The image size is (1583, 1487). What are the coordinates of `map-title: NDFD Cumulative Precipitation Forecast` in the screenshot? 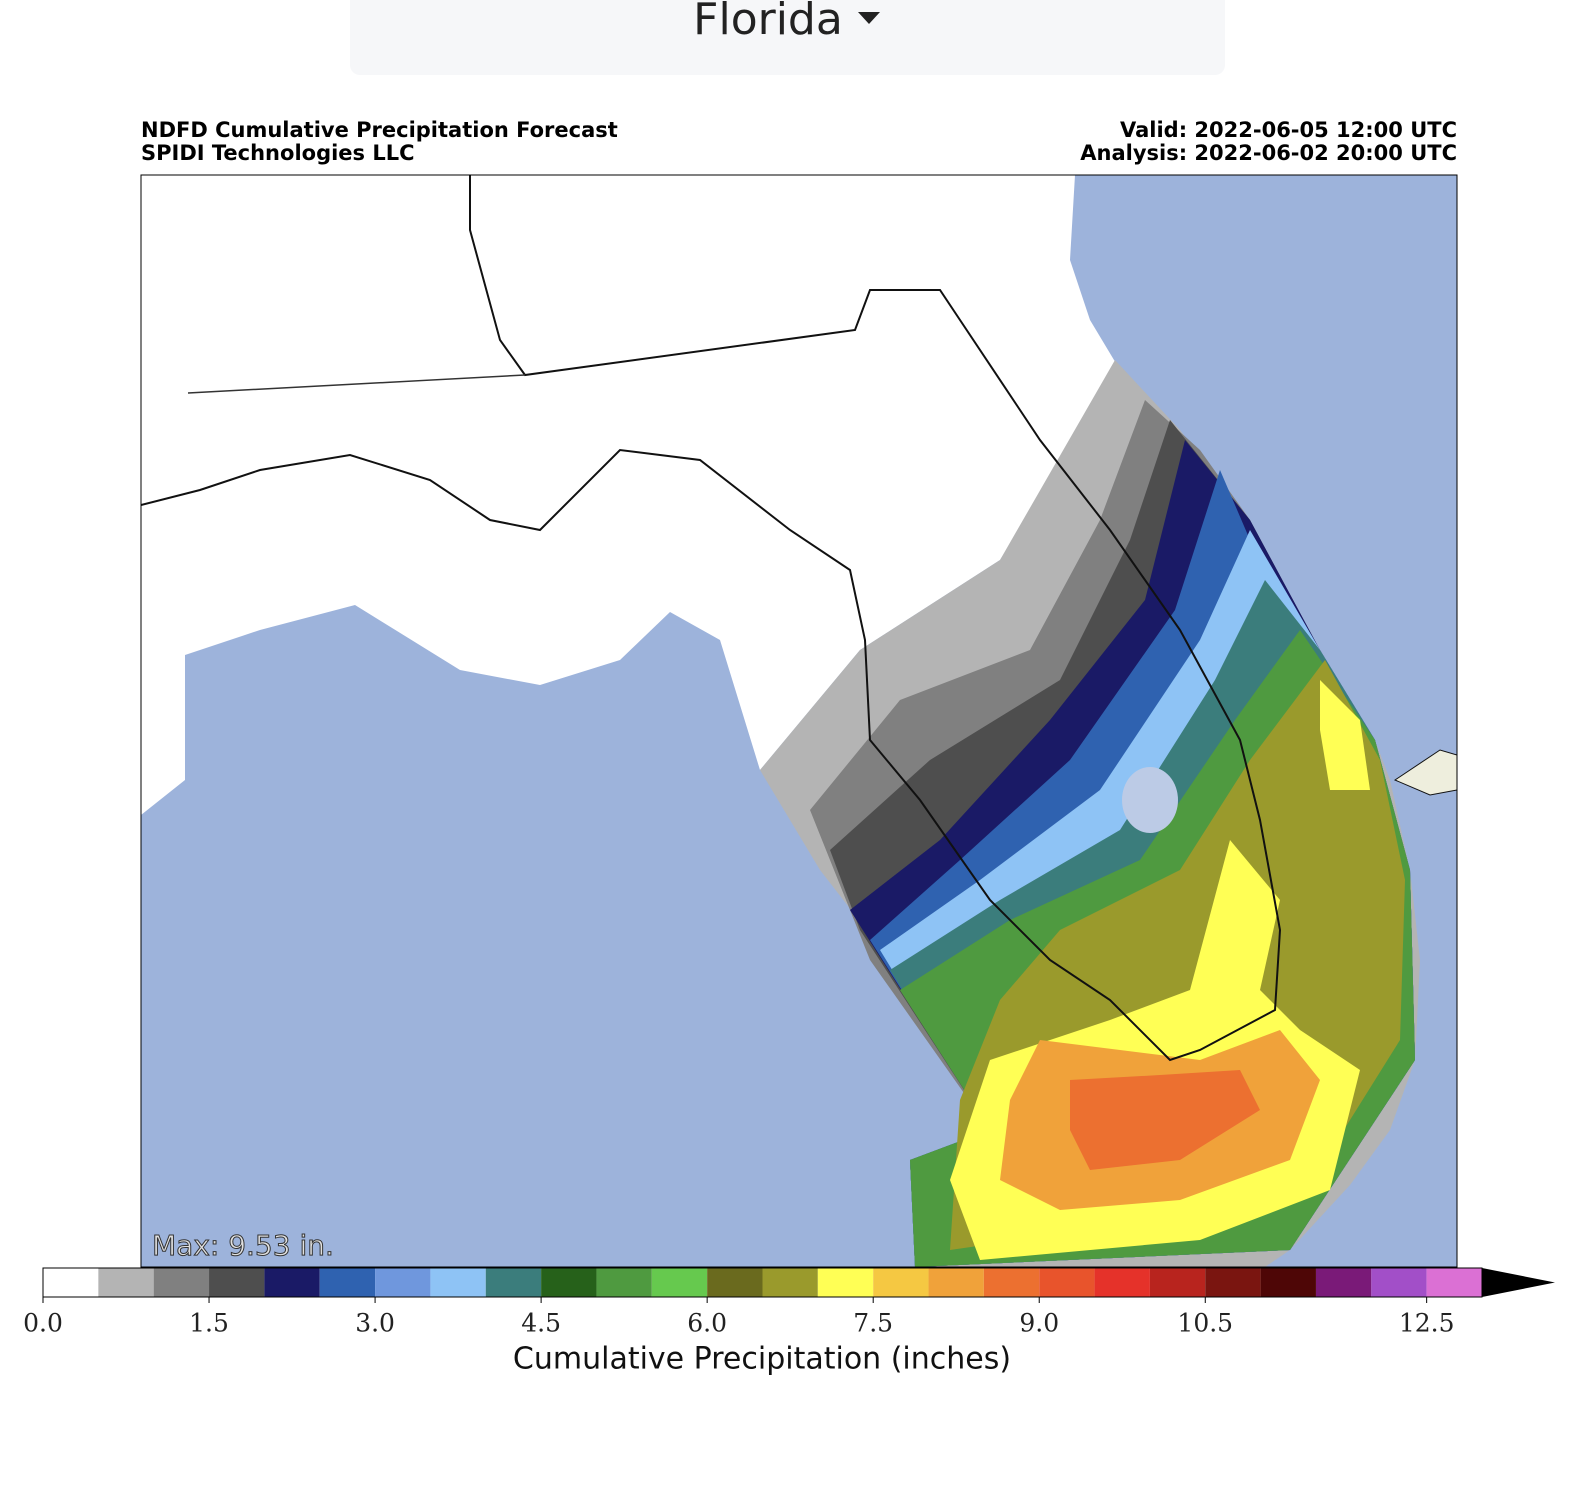 It's located at (379, 130).